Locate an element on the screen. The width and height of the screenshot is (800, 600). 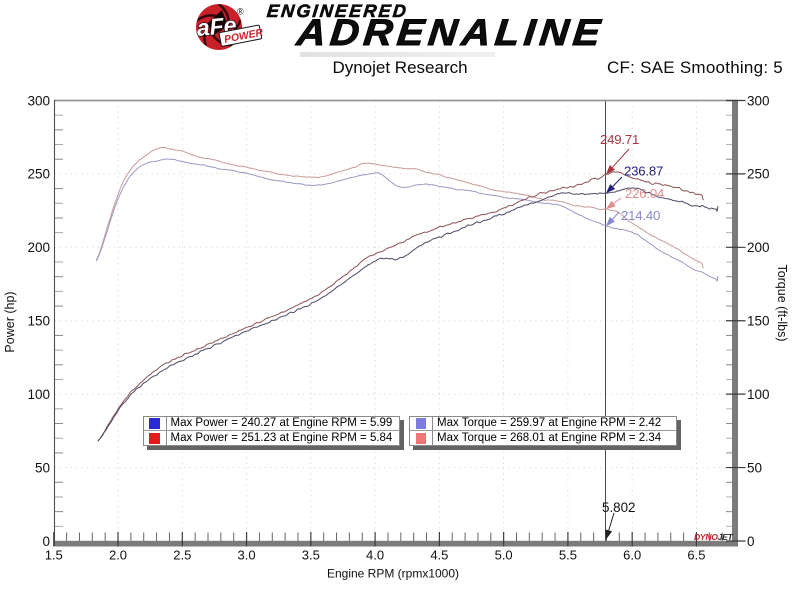
svg-text: 214.40 is located at coordinates (640, 215).